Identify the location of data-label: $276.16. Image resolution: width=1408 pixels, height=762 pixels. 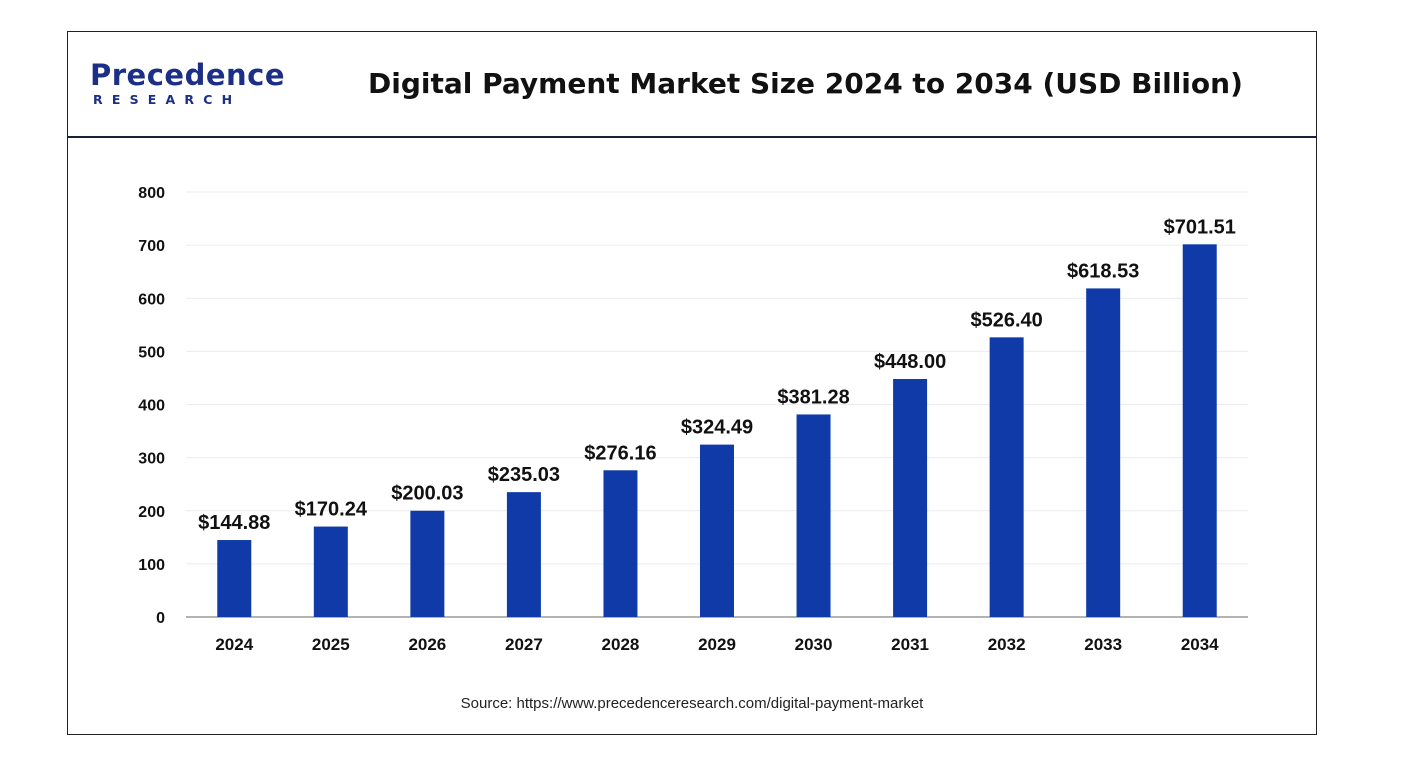
(620, 453).